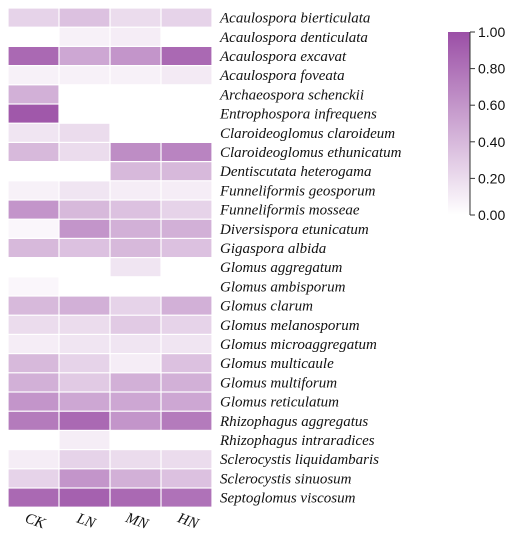 This screenshot has height=555, width=516. I want to click on row-label: Rhizophagus aggregatus, so click(293, 422).